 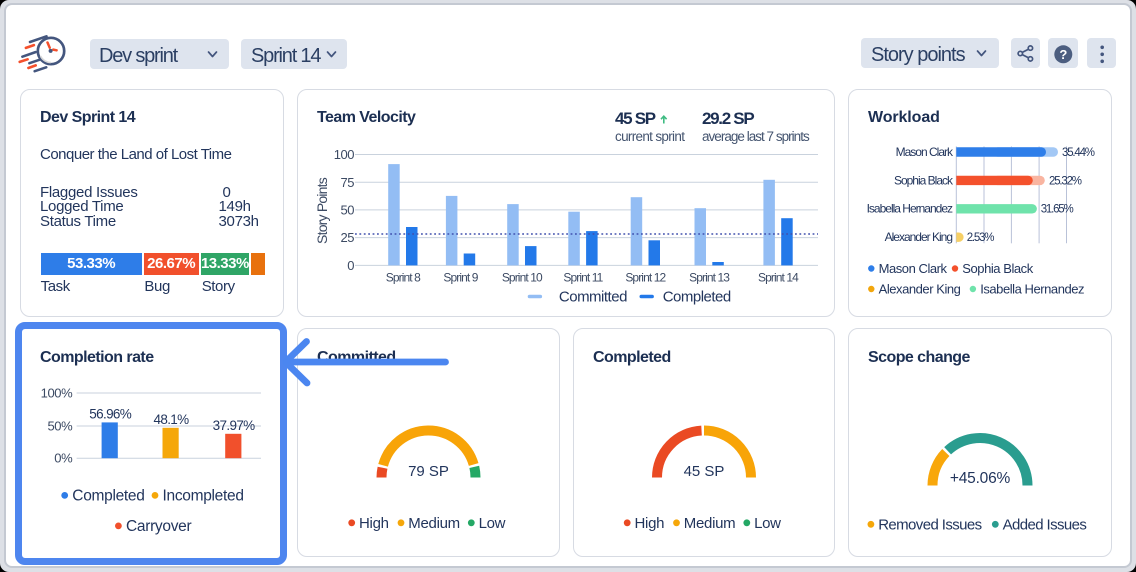 I want to click on svg-text: 45 SP, so click(x=704, y=471).